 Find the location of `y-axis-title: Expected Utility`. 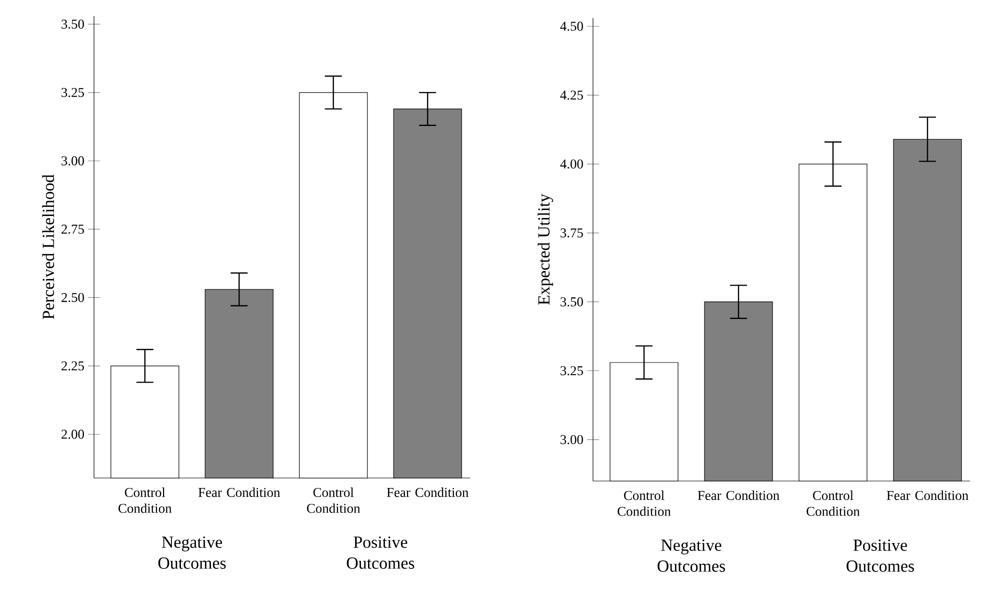

y-axis-title: Expected Utility is located at coordinates (546, 249).